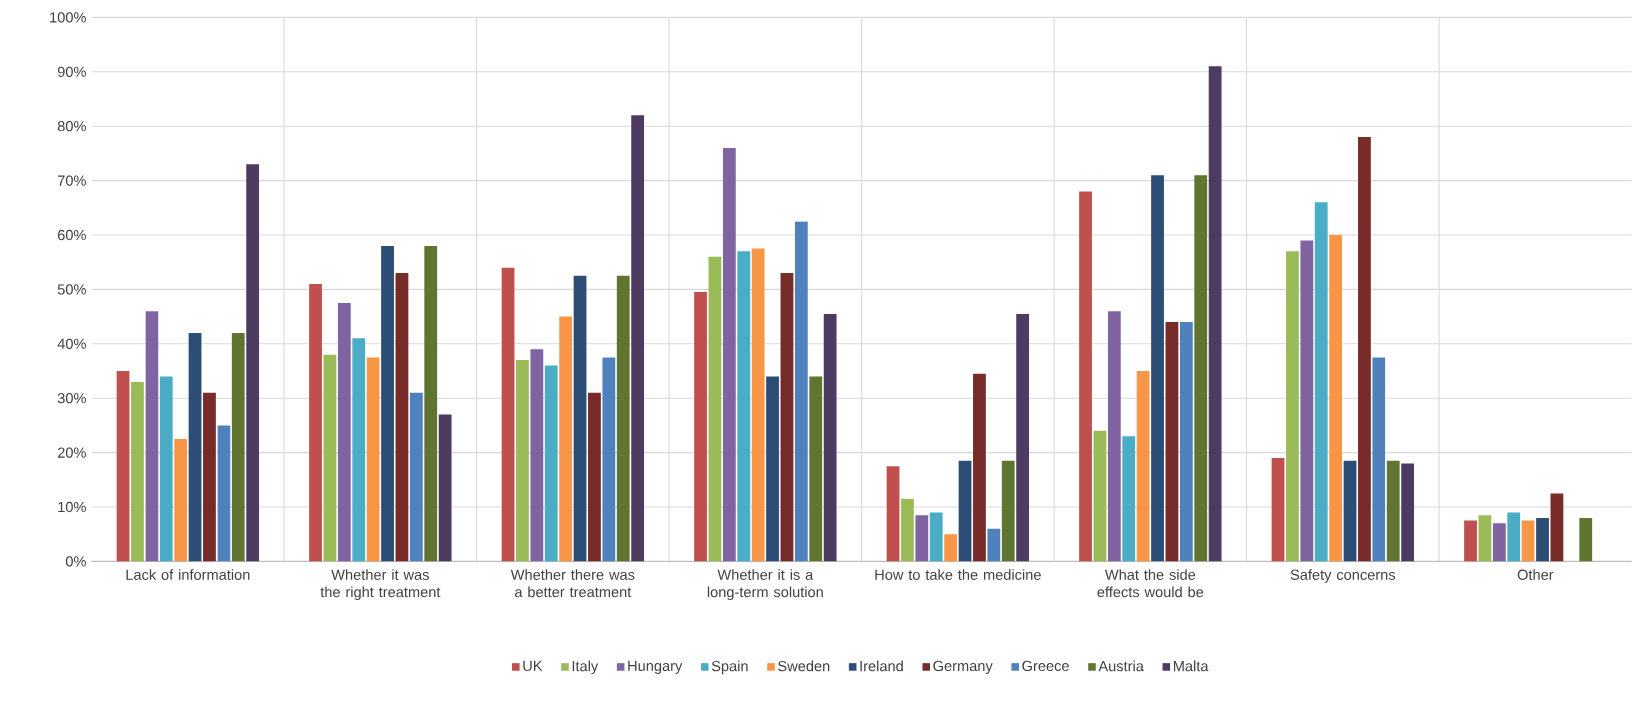  What do you see at coordinates (572, 583) in the screenshot?
I see `x-tick-label: Whether there was a better treatment` at bounding box center [572, 583].